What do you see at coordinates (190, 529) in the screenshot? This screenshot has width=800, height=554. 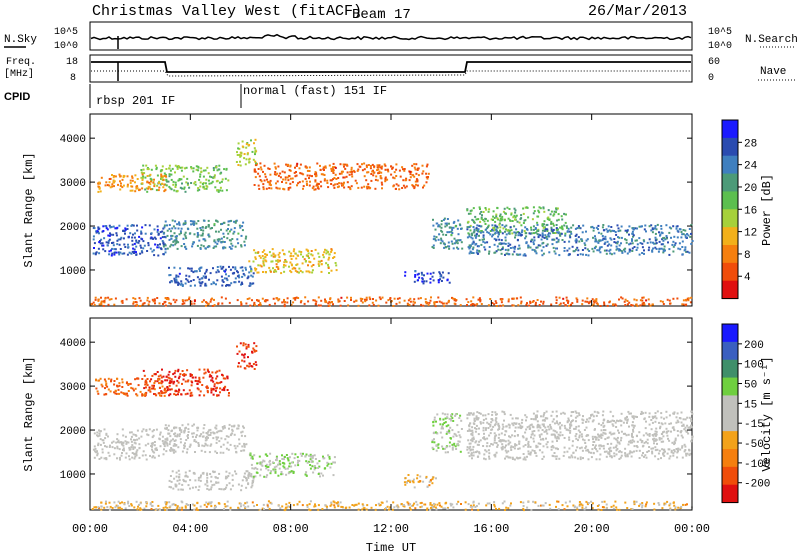 I see `x-tick-label: 04:00` at bounding box center [190, 529].